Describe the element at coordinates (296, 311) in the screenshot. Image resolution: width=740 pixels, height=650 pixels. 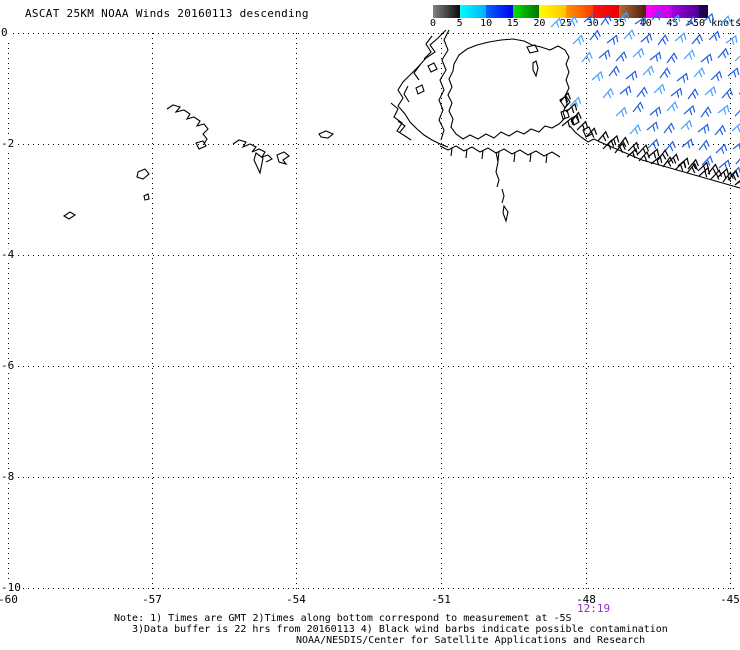
I see `gridline-lon--54` at that location.